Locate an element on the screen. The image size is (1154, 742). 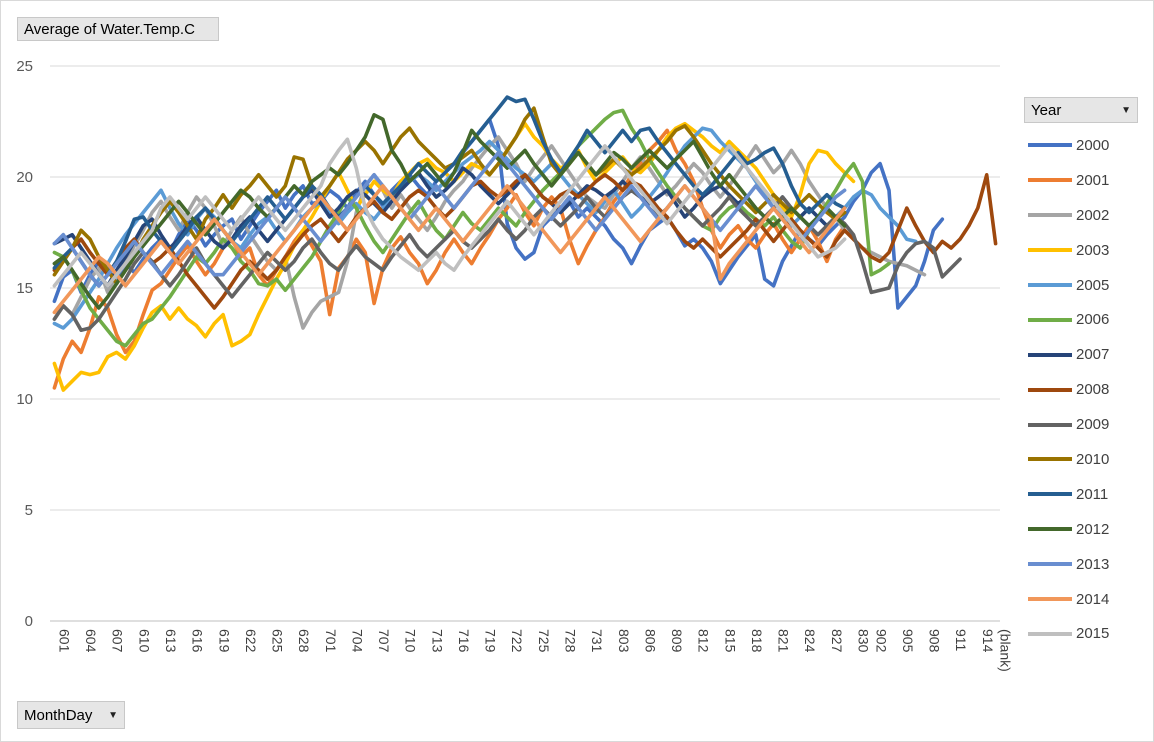
legend-item-2013: 2013 is located at coordinates (1088, 564).